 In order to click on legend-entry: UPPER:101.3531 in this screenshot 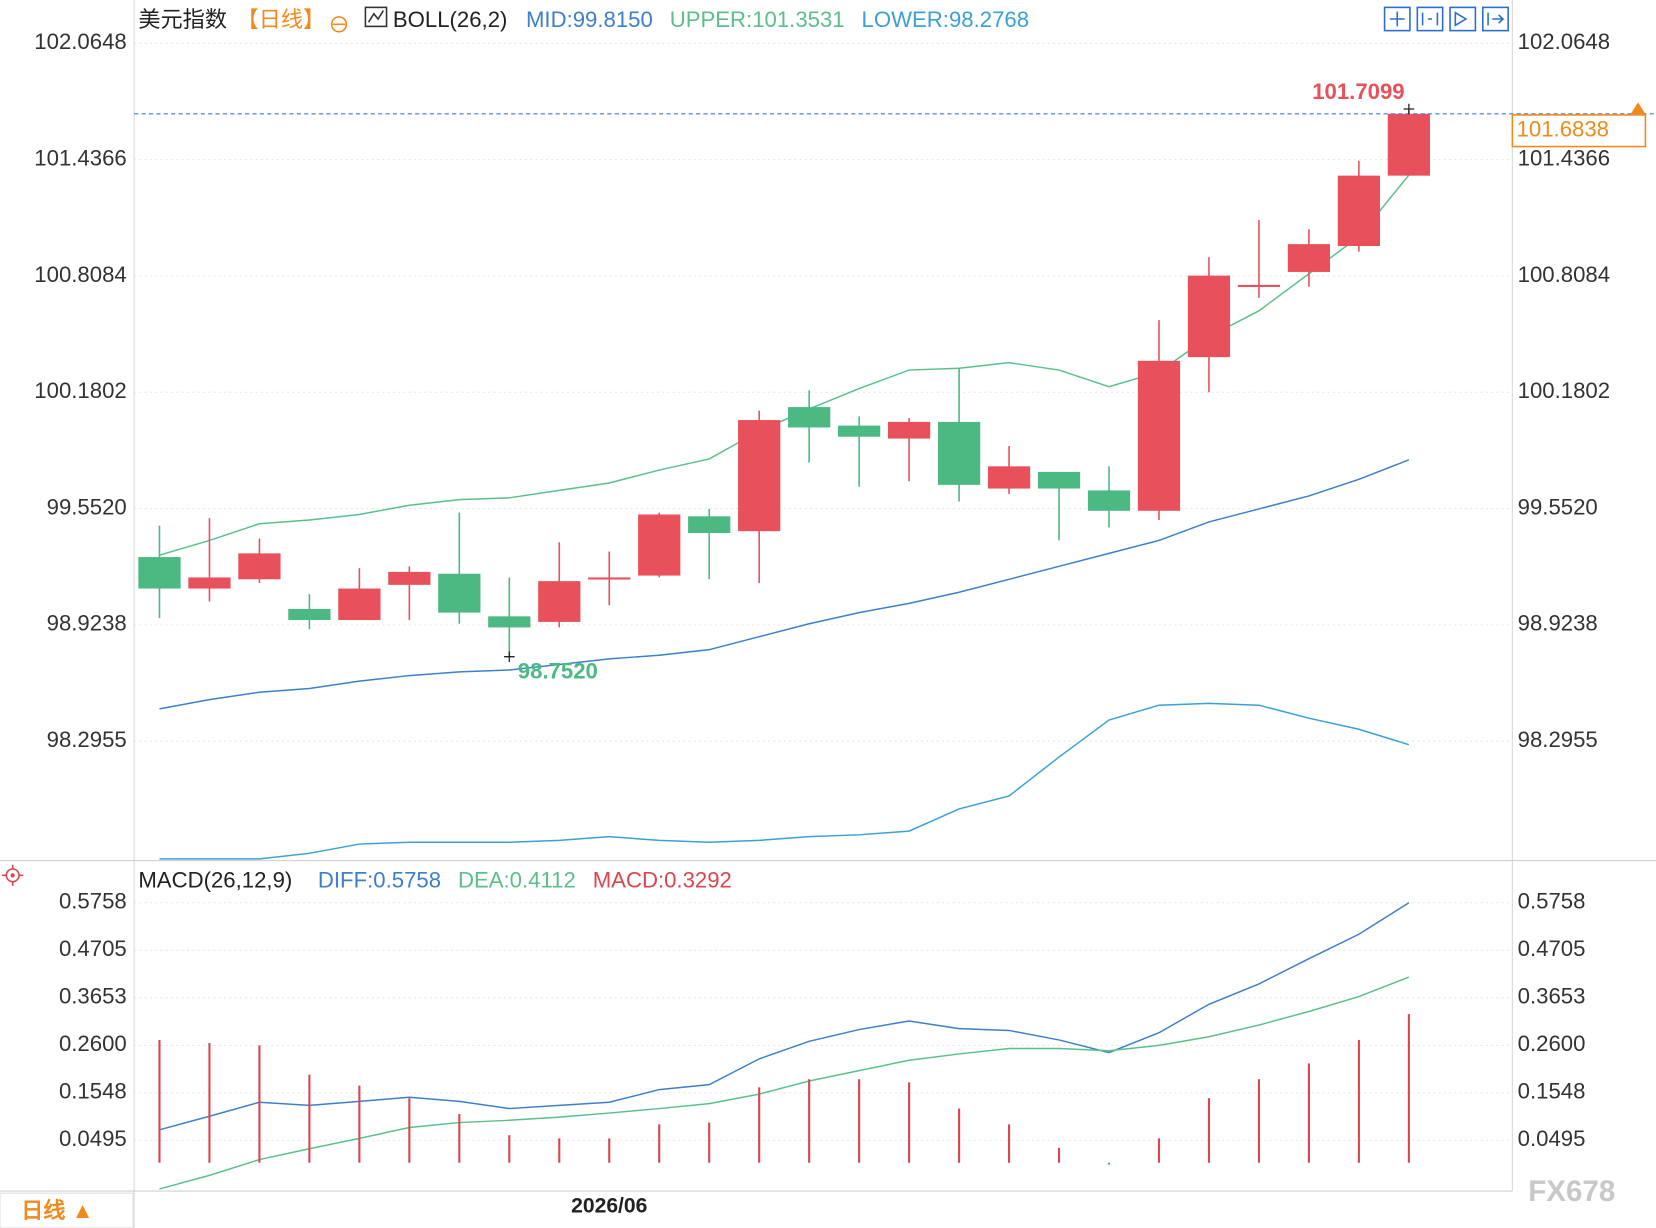, I will do `click(757, 19)`.